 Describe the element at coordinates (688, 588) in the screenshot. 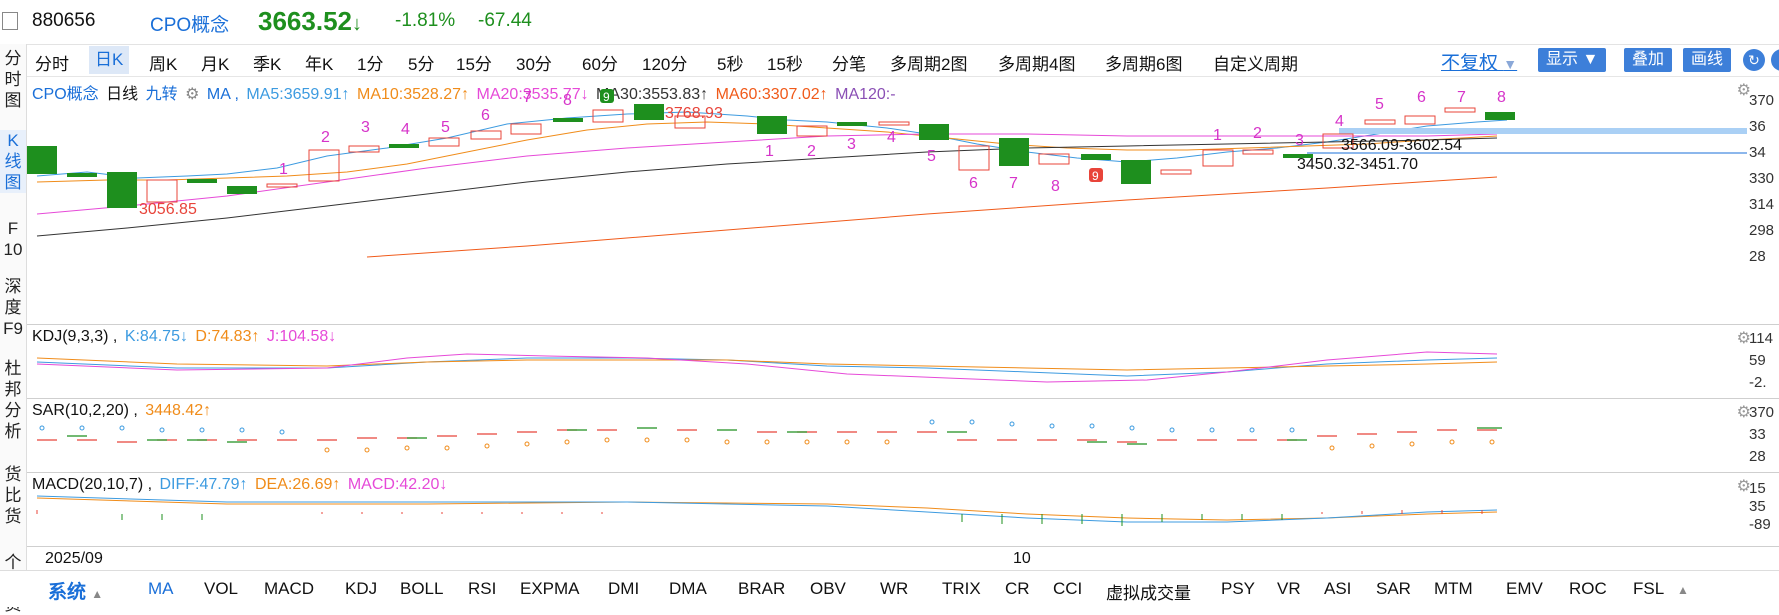

I see `ind-dma: DMA` at that location.